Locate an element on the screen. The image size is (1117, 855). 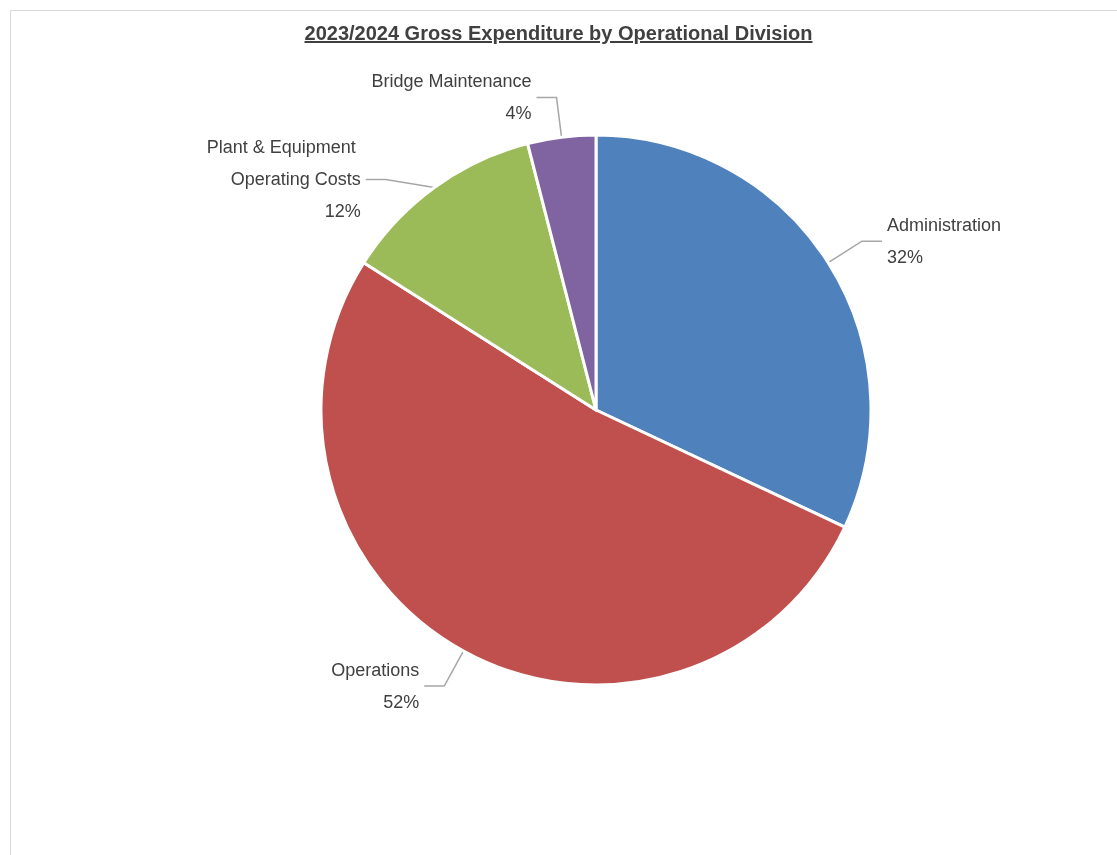
data-label: 52% is located at coordinates (401, 702).